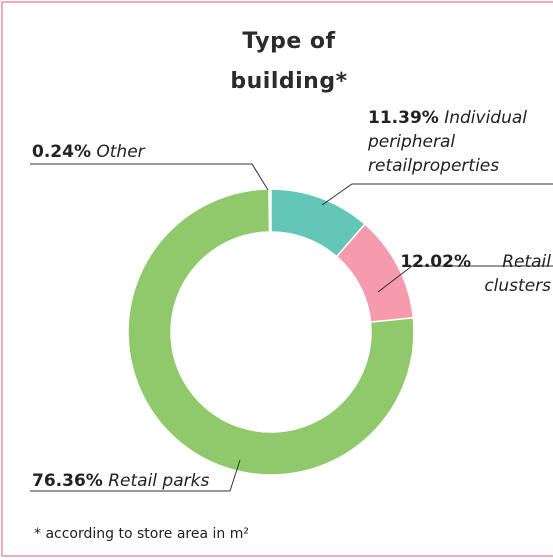 The width and height of the screenshot is (553, 560). What do you see at coordinates (141, 534) in the screenshot?
I see `footnote: * according to store area in m²` at bounding box center [141, 534].